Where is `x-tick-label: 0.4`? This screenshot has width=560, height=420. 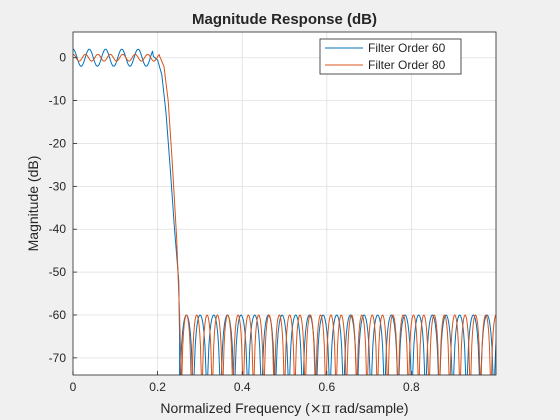
x-tick-label: 0.4 is located at coordinates (242, 387).